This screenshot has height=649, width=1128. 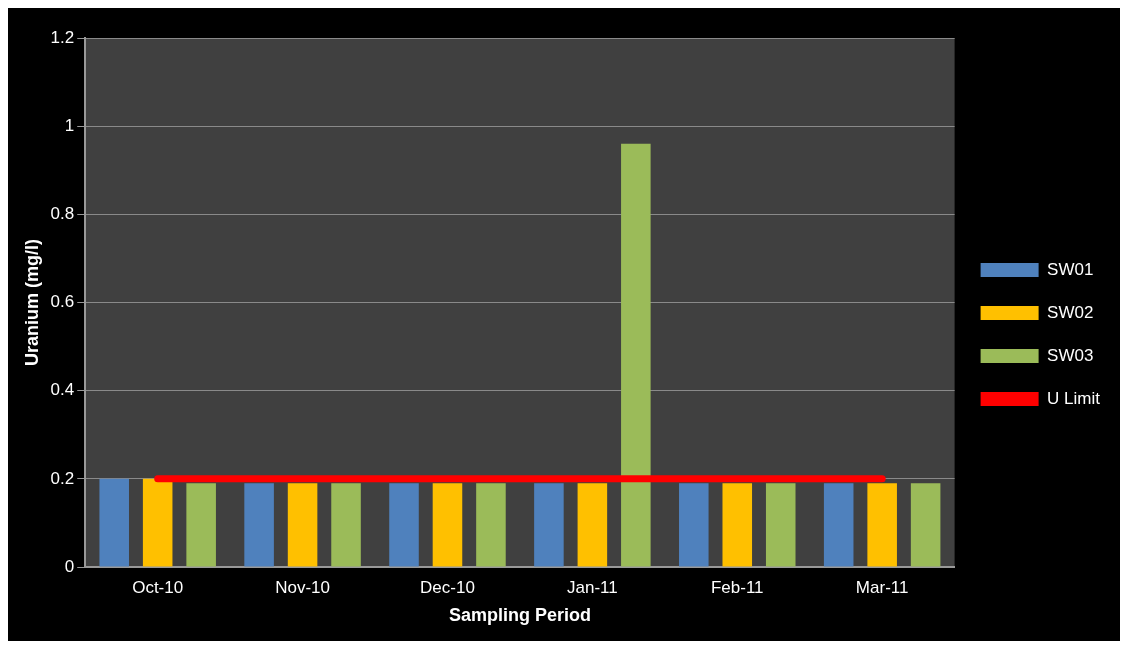 I want to click on x-tick-label: Nov-10, so click(x=302, y=587).